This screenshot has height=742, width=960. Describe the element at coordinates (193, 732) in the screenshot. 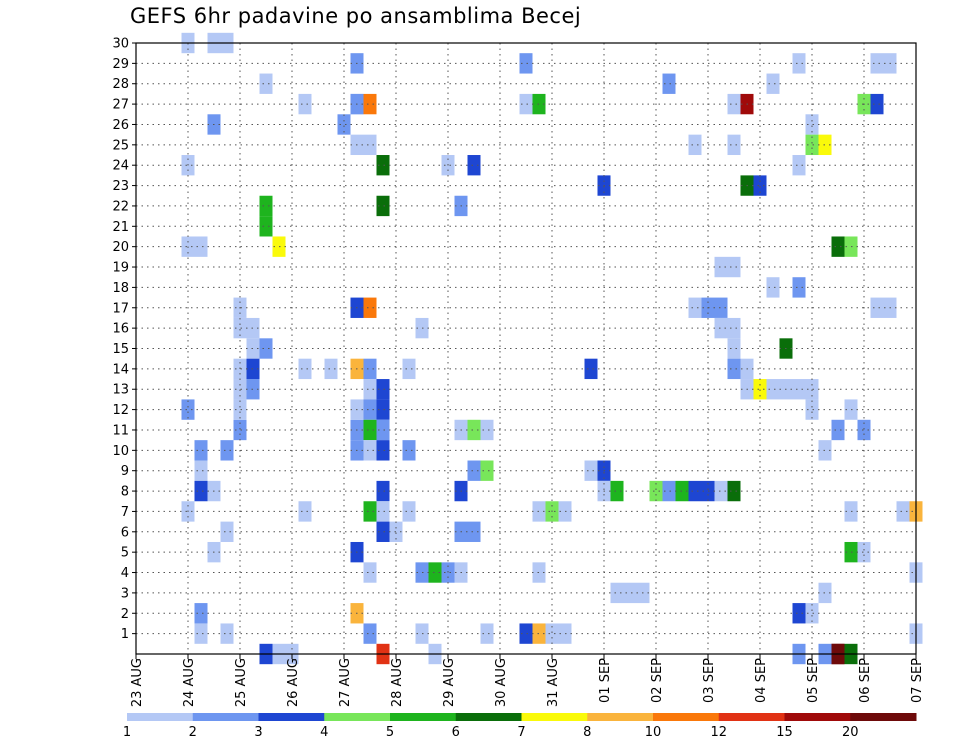

I see `colorbar-label: 2` at that location.